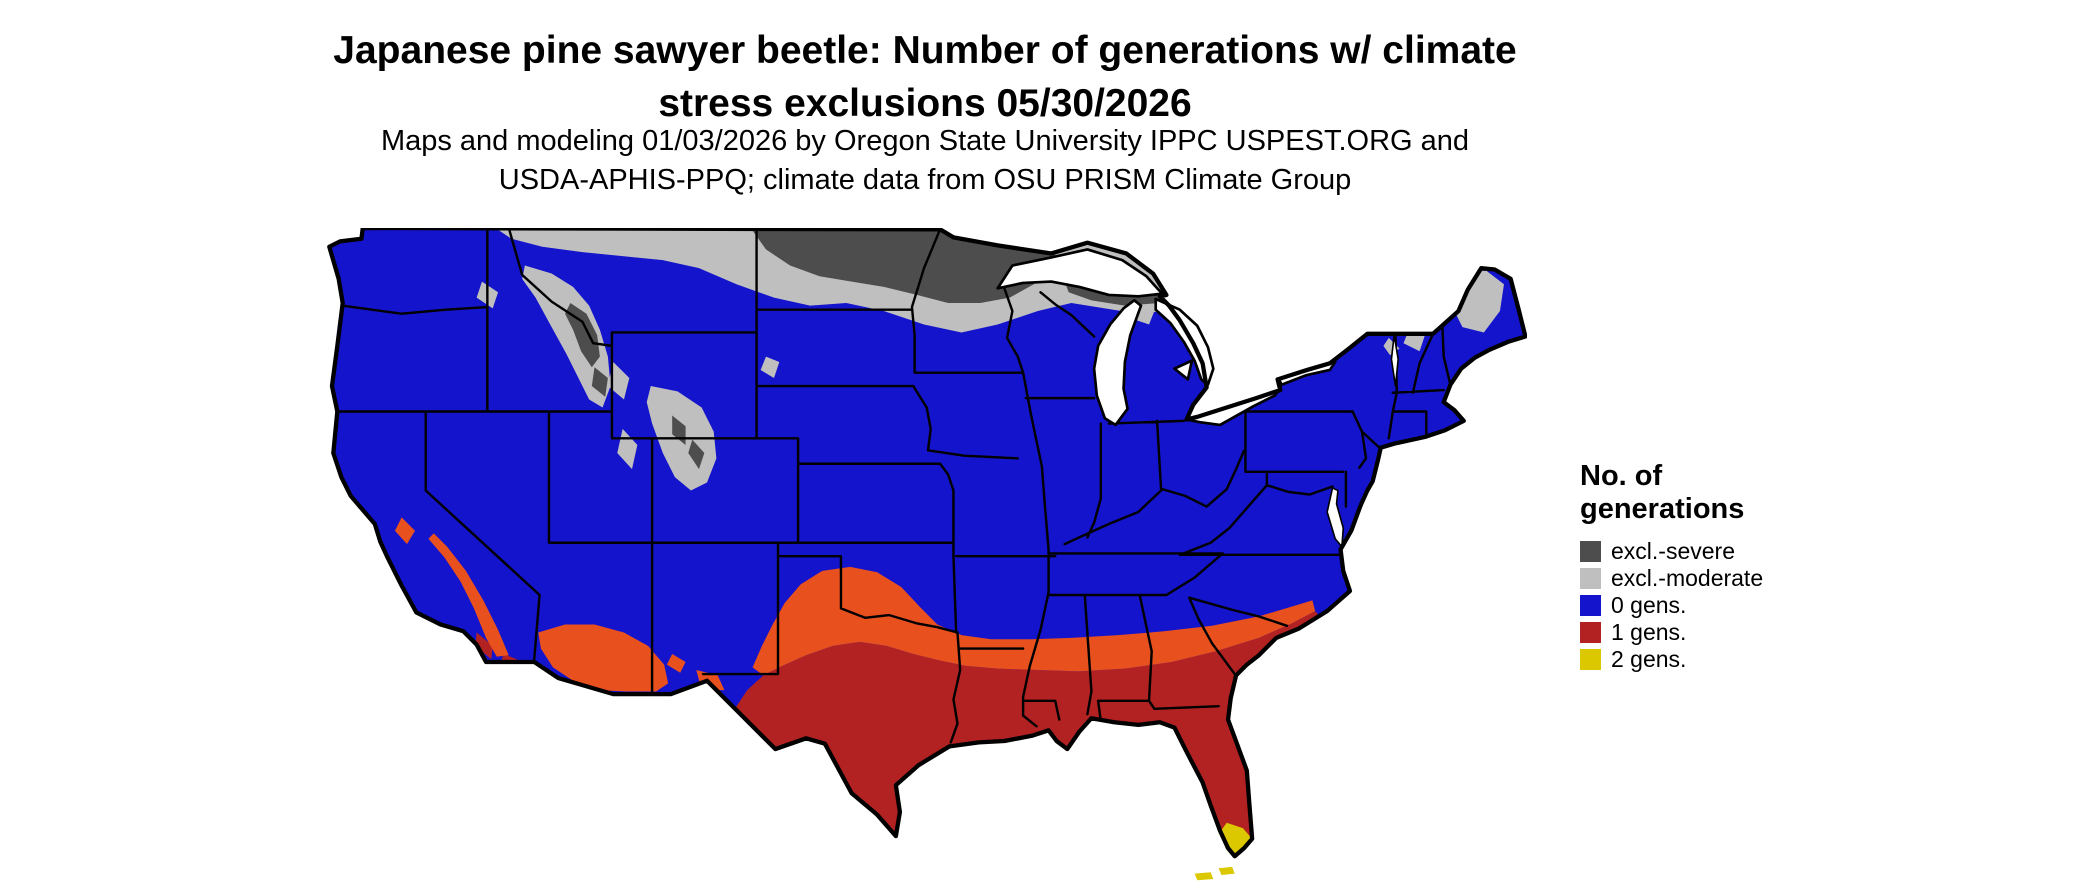 The image size is (2100, 892). Describe the element at coordinates (1590, 632) in the screenshot. I see `legend-swatch-1-gens` at that location.